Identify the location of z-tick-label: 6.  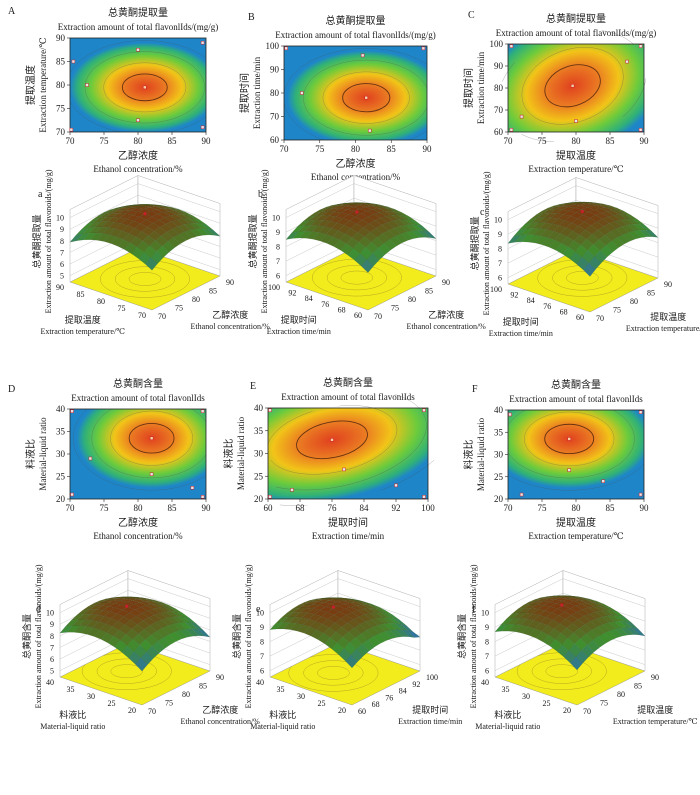
(278, 276).